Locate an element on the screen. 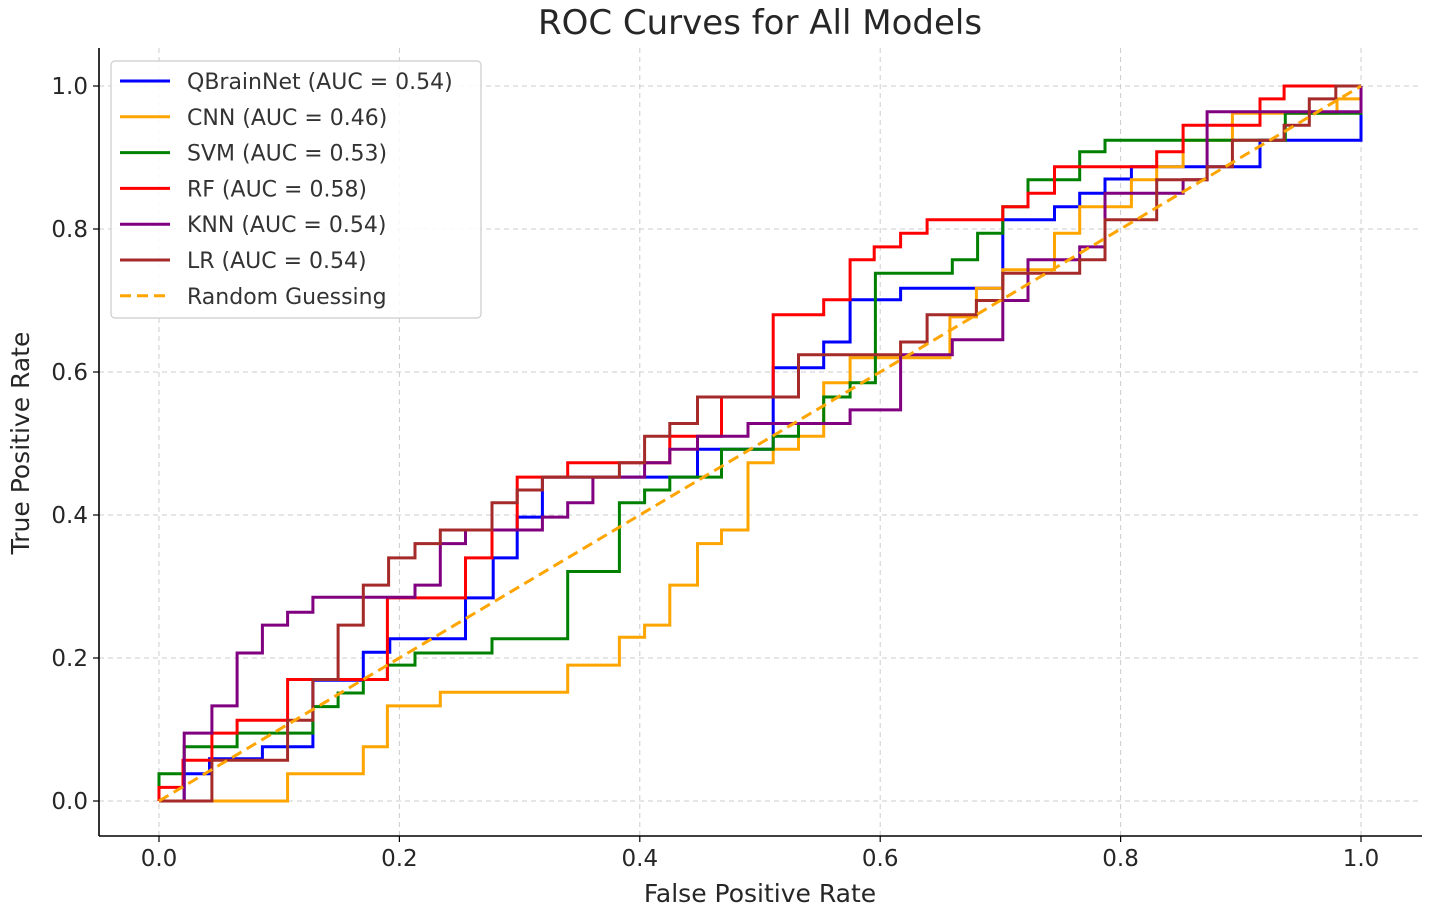  x-tick-label: 0.6 is located at coordinates (880, 859).